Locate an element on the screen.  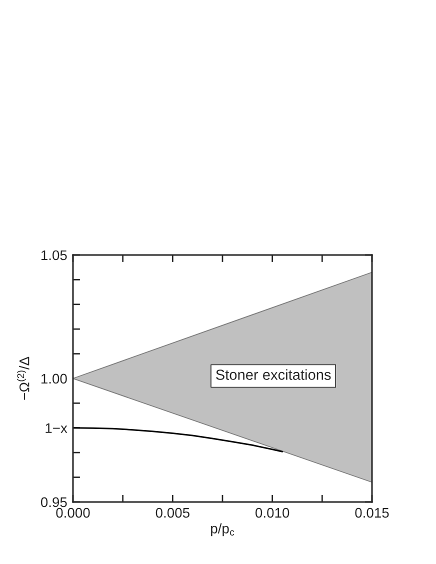
y-tick-label: 1.05 is located at coordinates (54, 255).